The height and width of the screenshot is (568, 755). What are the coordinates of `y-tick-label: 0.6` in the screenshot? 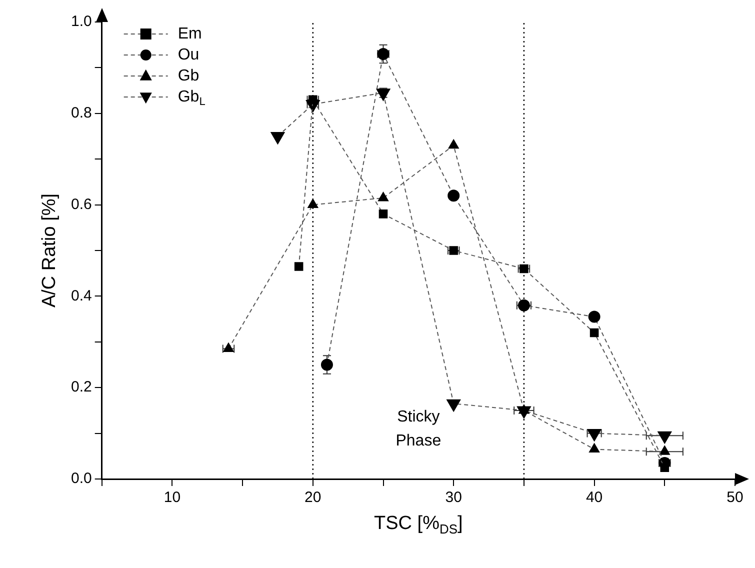 It's located at (81, 204).